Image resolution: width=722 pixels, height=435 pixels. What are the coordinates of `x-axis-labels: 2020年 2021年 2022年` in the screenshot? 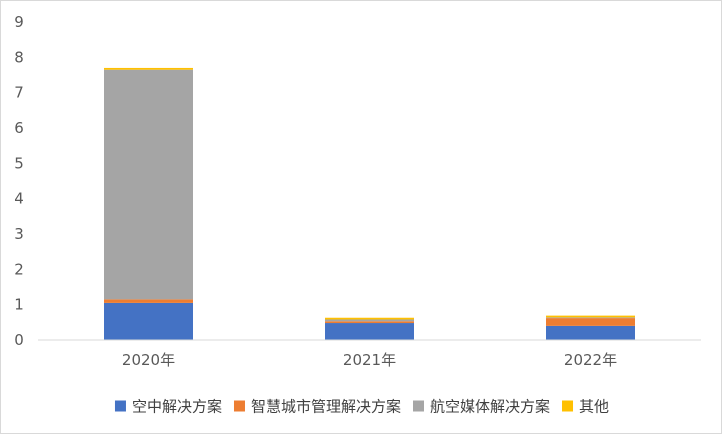 It's located at (369, 360).